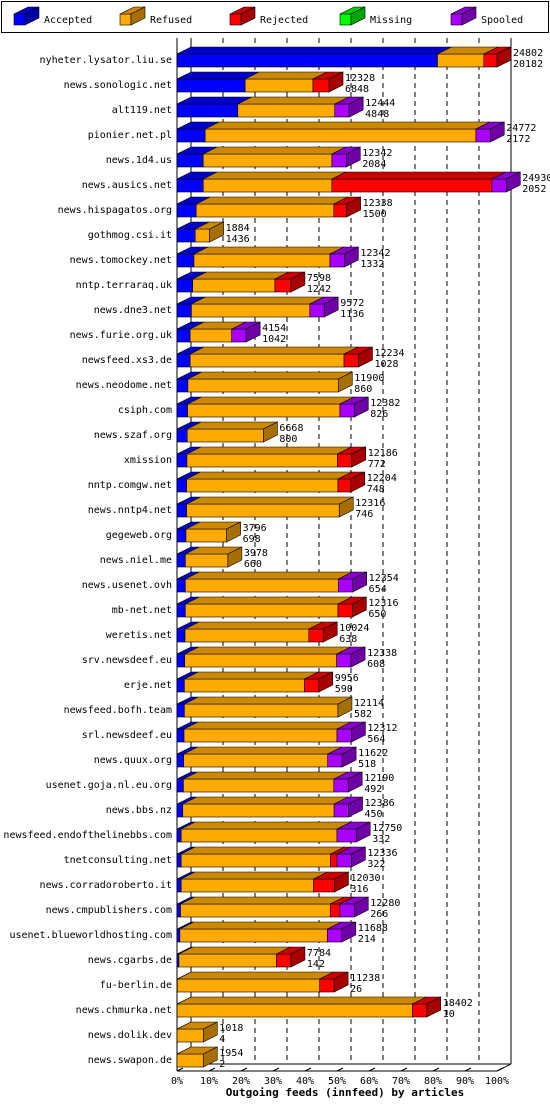  What do you see at coordinates (87, 835) in the screenshot?
I see `category-label: newsfeed.endofthelinebbs.com` at bounding box center [87, 835].